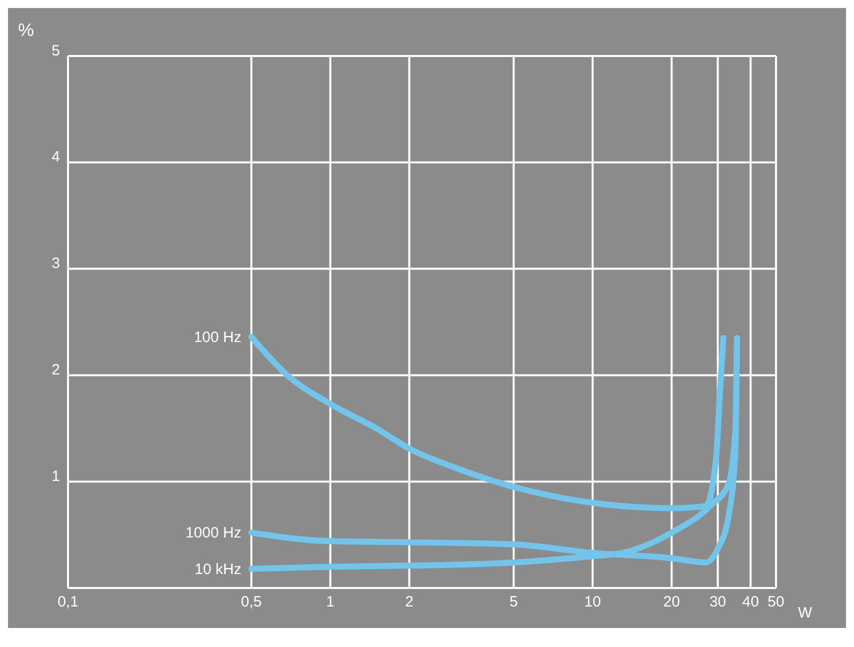 Image resolution: width=854 pixels, height=647 pixels. I want to click on x-tick-label: 30, so click(717, 602).